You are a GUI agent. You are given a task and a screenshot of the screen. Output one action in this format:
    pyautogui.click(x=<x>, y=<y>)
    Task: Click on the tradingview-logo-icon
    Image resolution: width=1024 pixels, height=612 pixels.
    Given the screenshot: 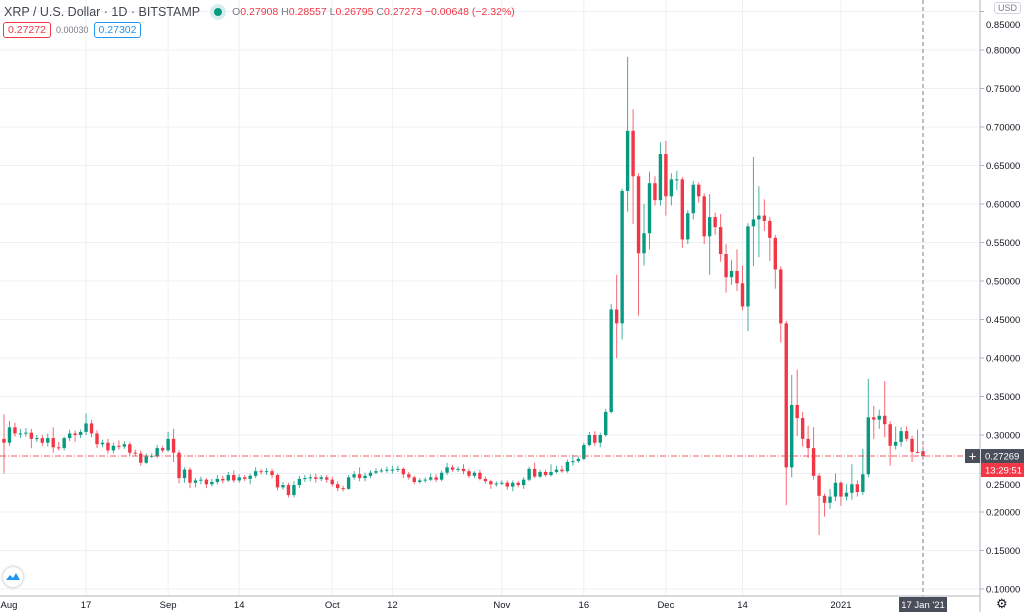 What is the action you would take?
    pyautogui.click(x=13, y=577)
    